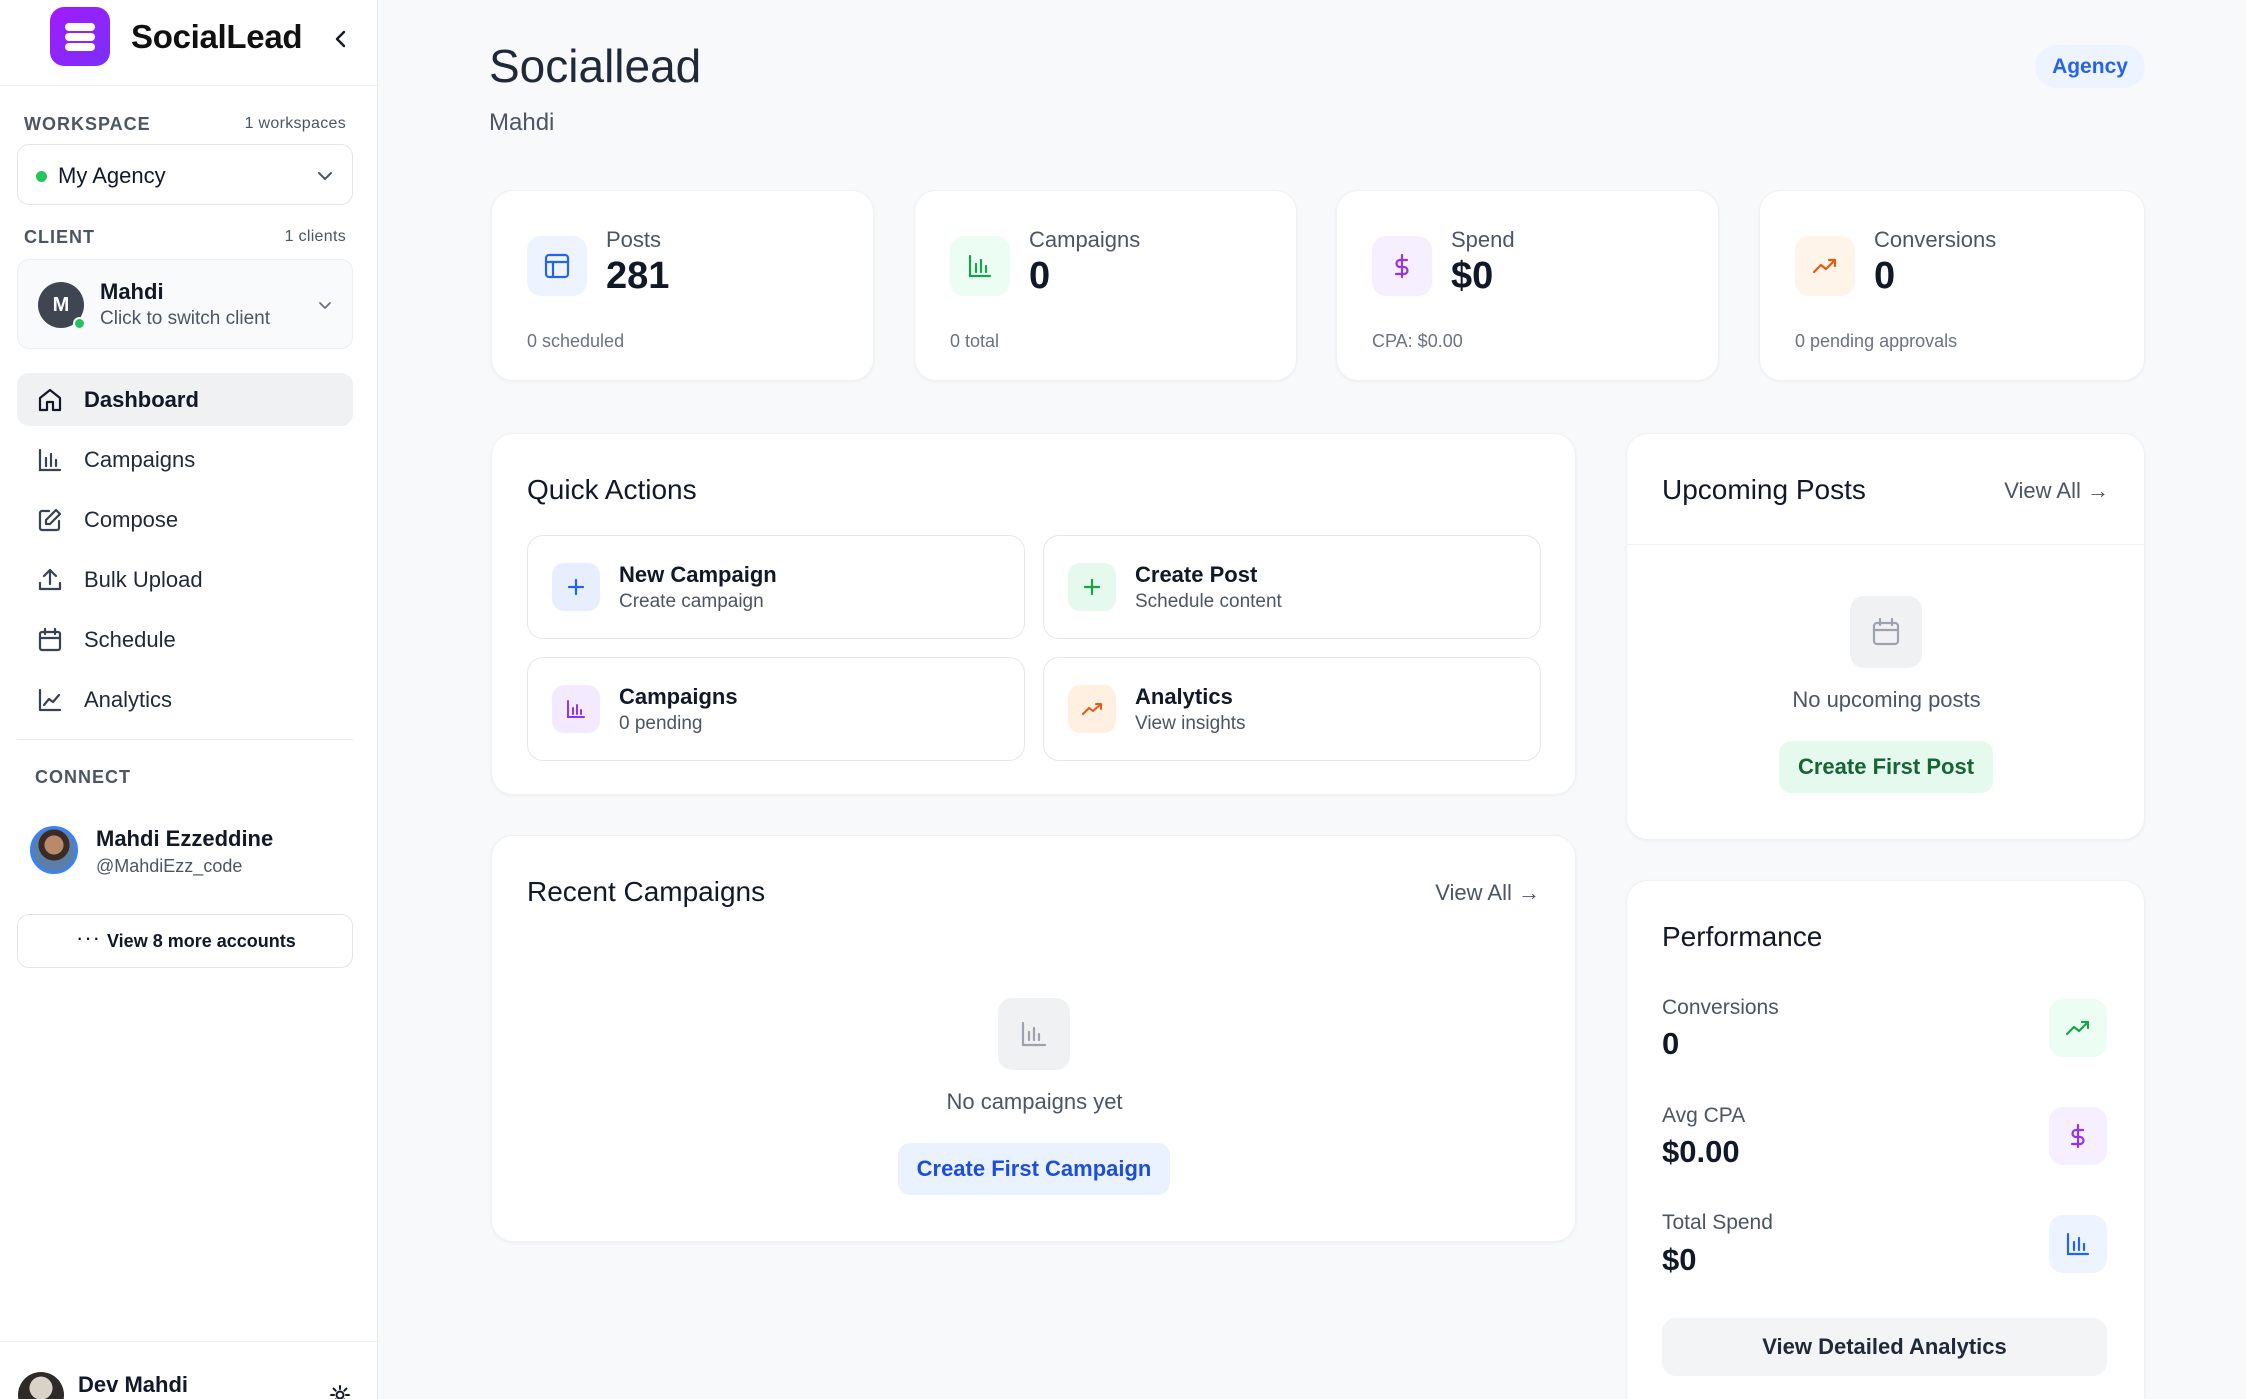 This screenshot has height=1399, width=2246. I want to click on workspace-select: My Agency, so click(185, 174).